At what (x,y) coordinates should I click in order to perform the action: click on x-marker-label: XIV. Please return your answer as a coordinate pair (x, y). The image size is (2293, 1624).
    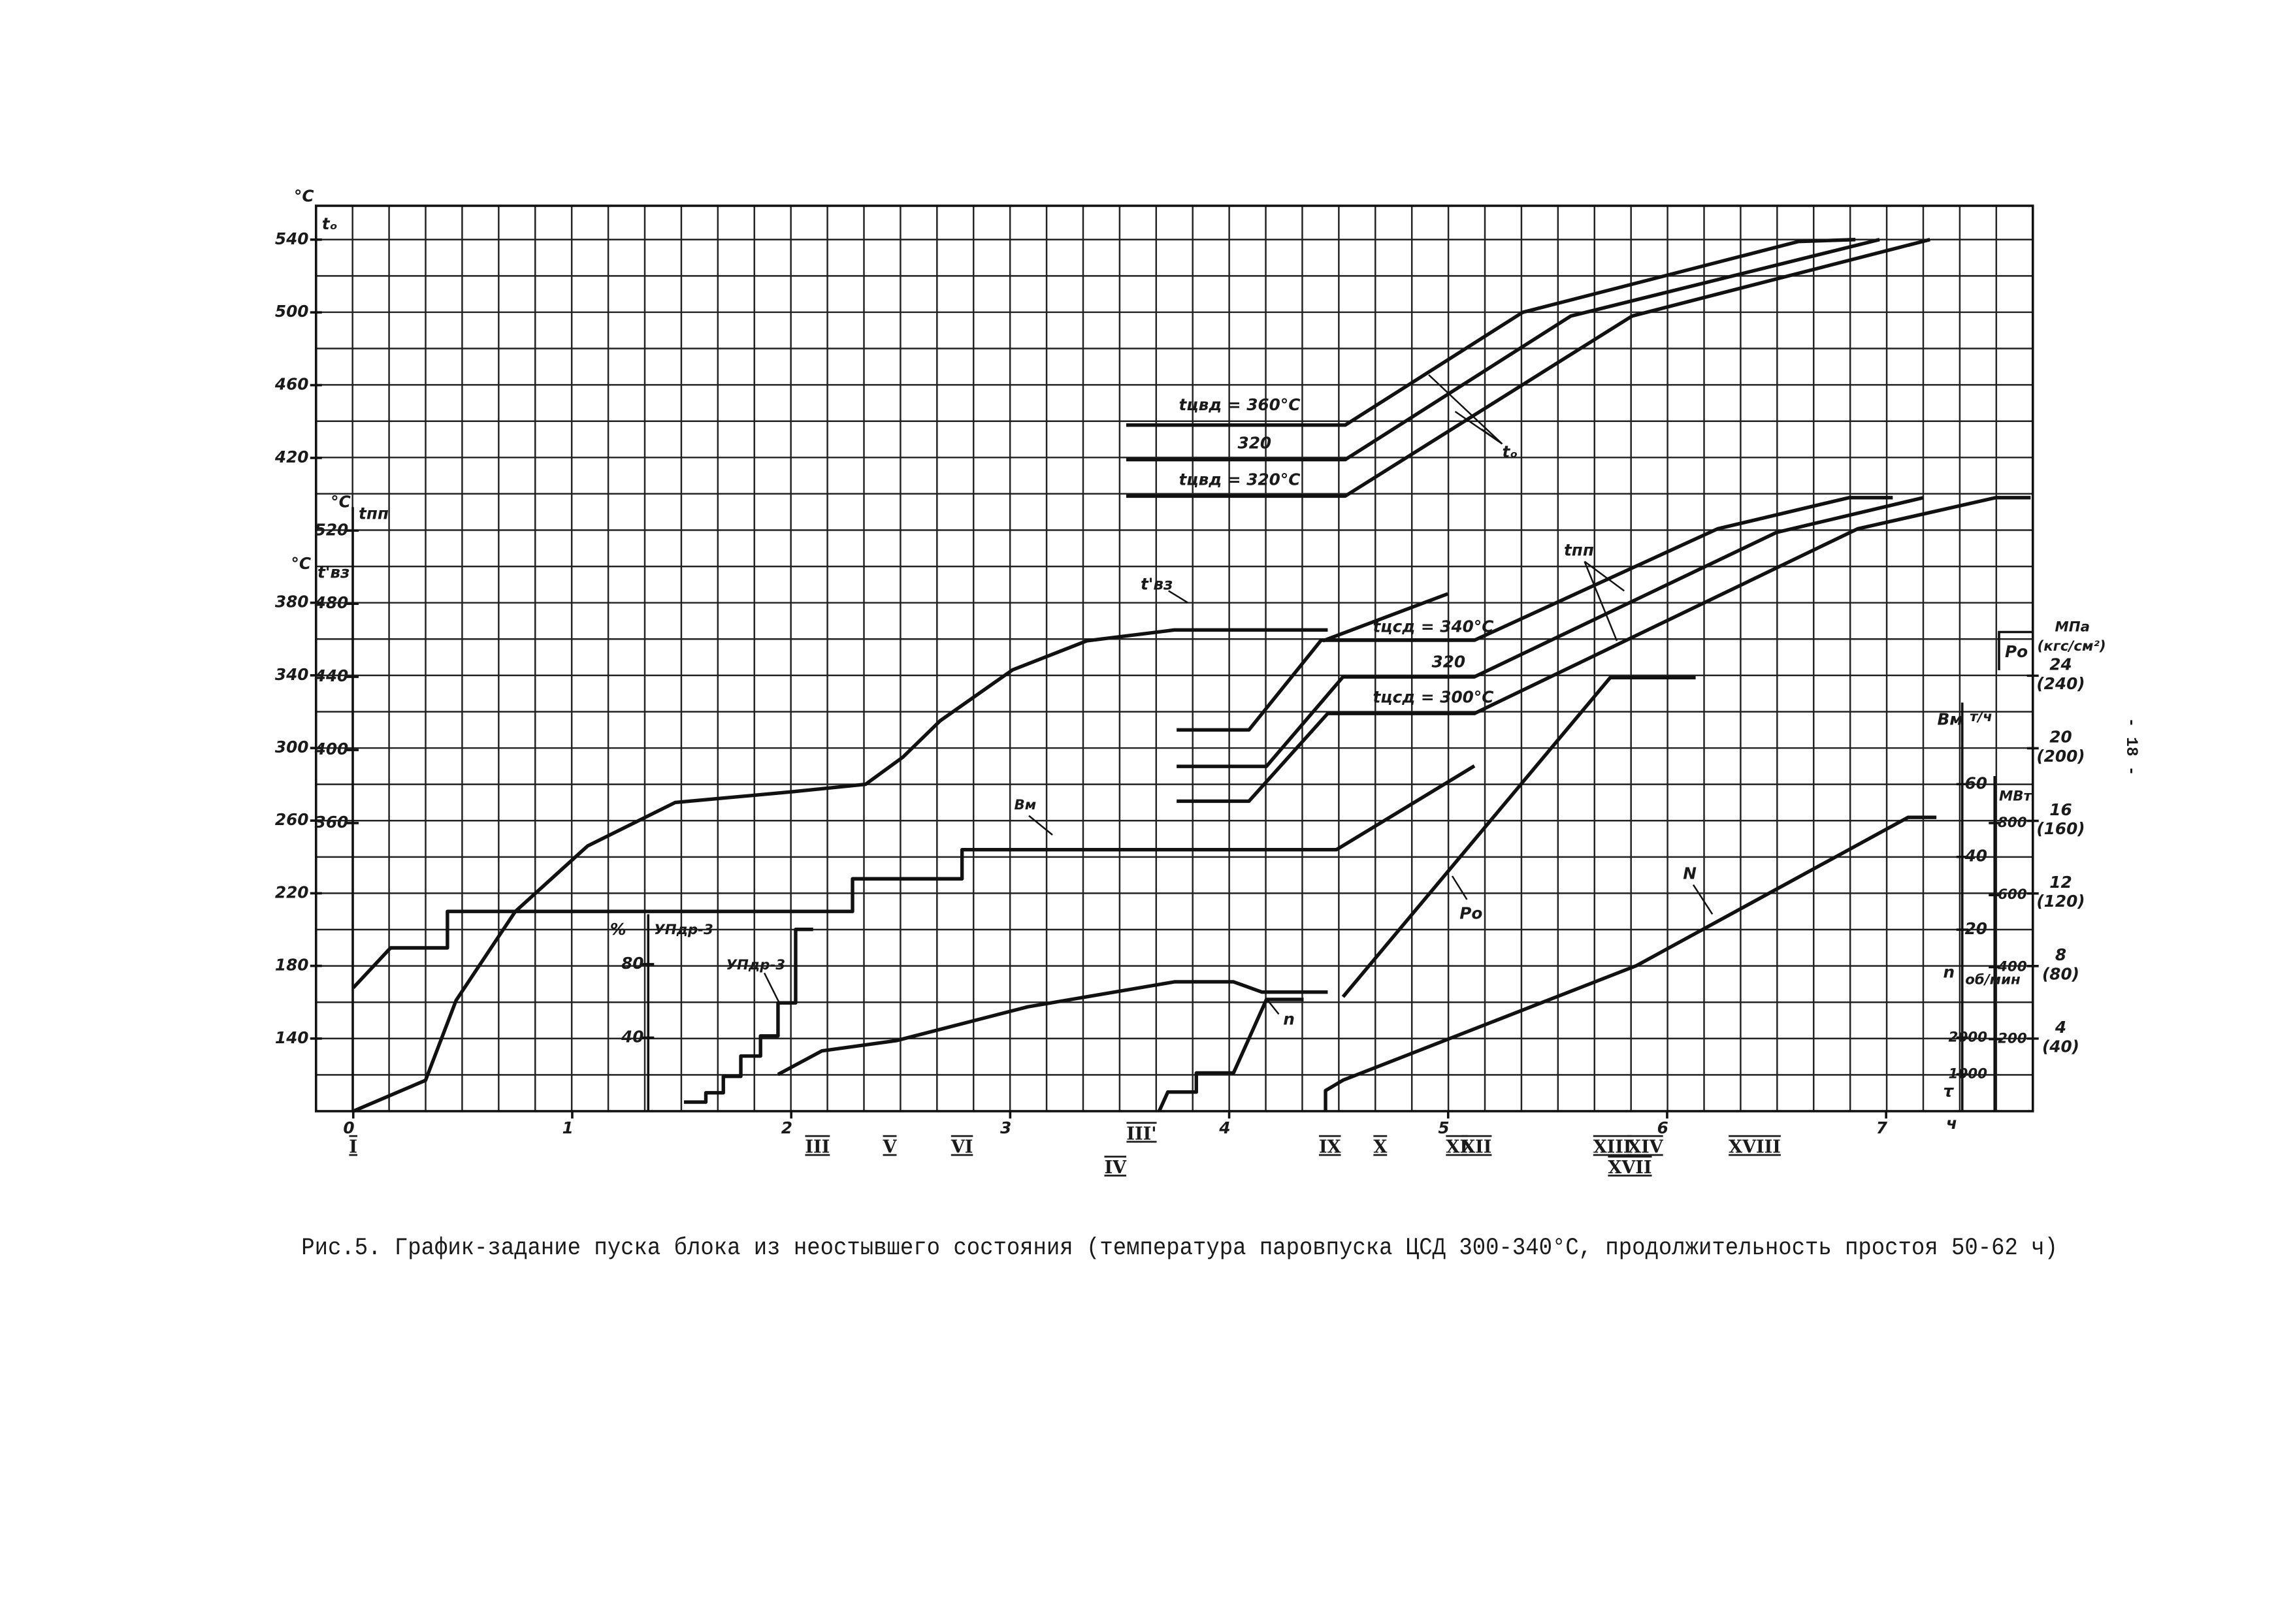
    Looking at the image, I should click on (1646, 1147).